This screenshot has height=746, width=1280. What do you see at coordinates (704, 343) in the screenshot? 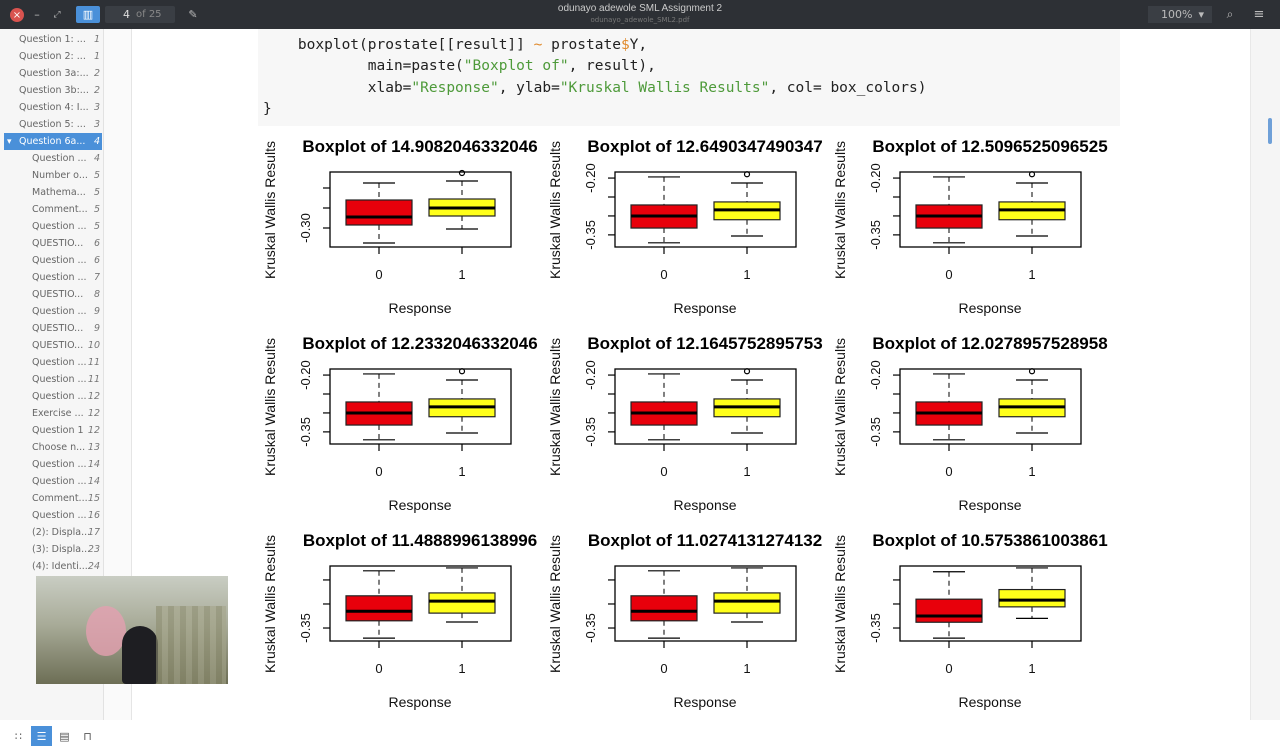
I see `chart-title: Boxplot of 12.1645752895753` at bounding box center [704, 343].